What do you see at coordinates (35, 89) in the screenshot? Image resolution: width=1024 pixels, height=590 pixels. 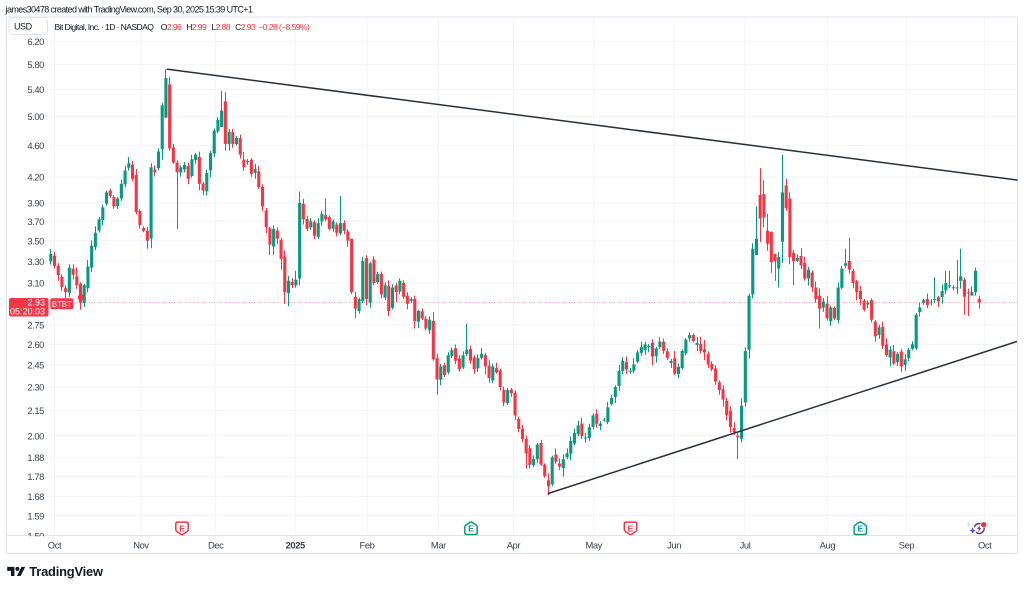 I see `svg-text: 5.40` at bounding box center [35, 89].